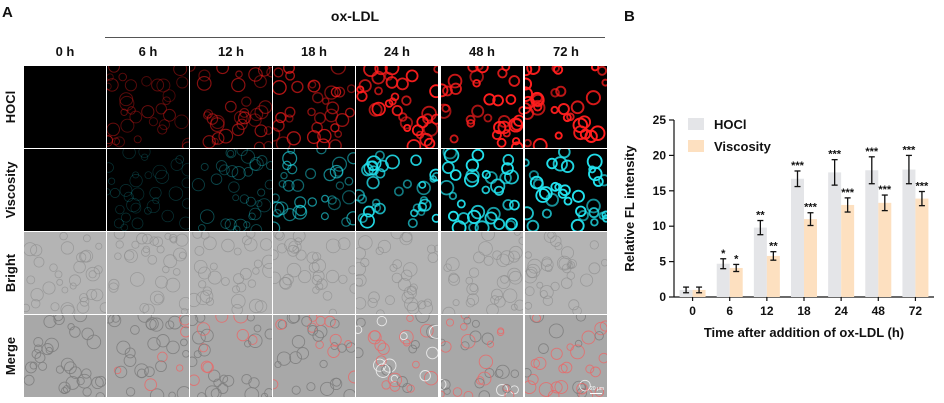 The height and width of the screenshot is (403, 944). What do you see at coordinates (804, 332) in the screenshot?
I see `x-axis-label: Time after addition of ox-LDL (h)` at bounding box center [804, 332].